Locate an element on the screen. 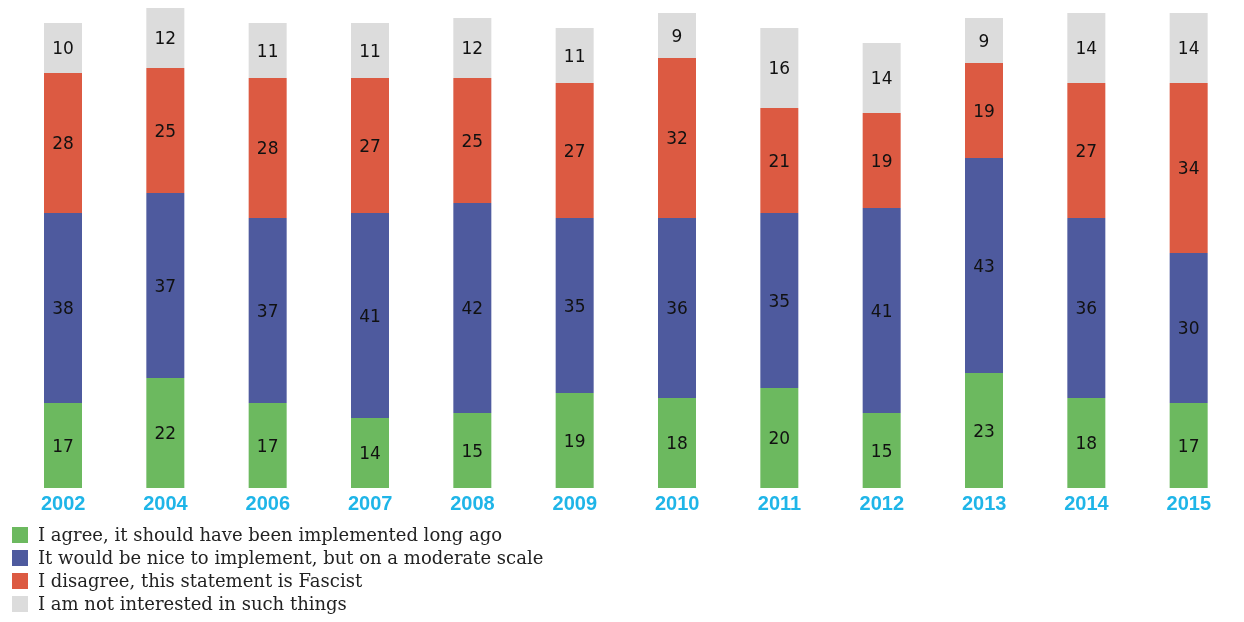  data-label: 21 is located at coordinates (779, 160).